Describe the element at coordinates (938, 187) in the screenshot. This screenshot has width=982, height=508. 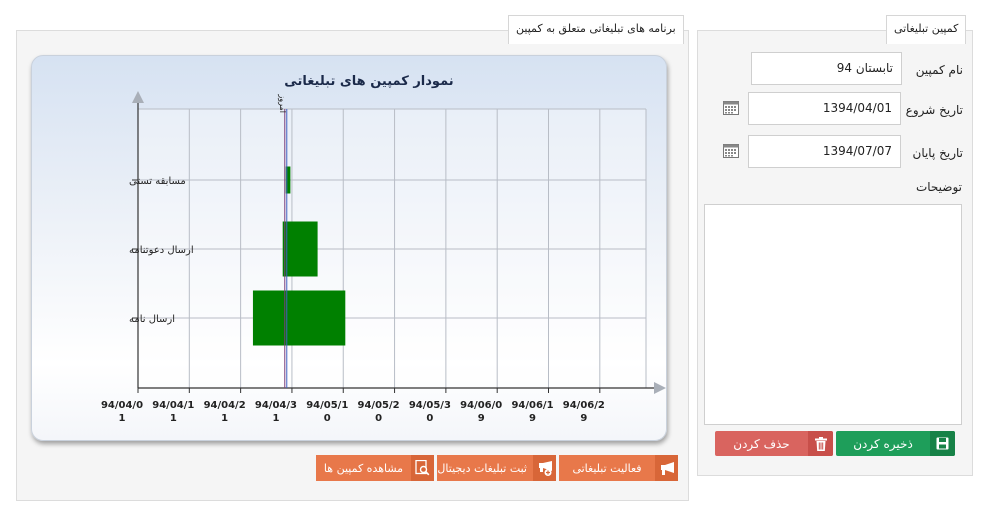
I see `description-label: توضیحات` at that location.